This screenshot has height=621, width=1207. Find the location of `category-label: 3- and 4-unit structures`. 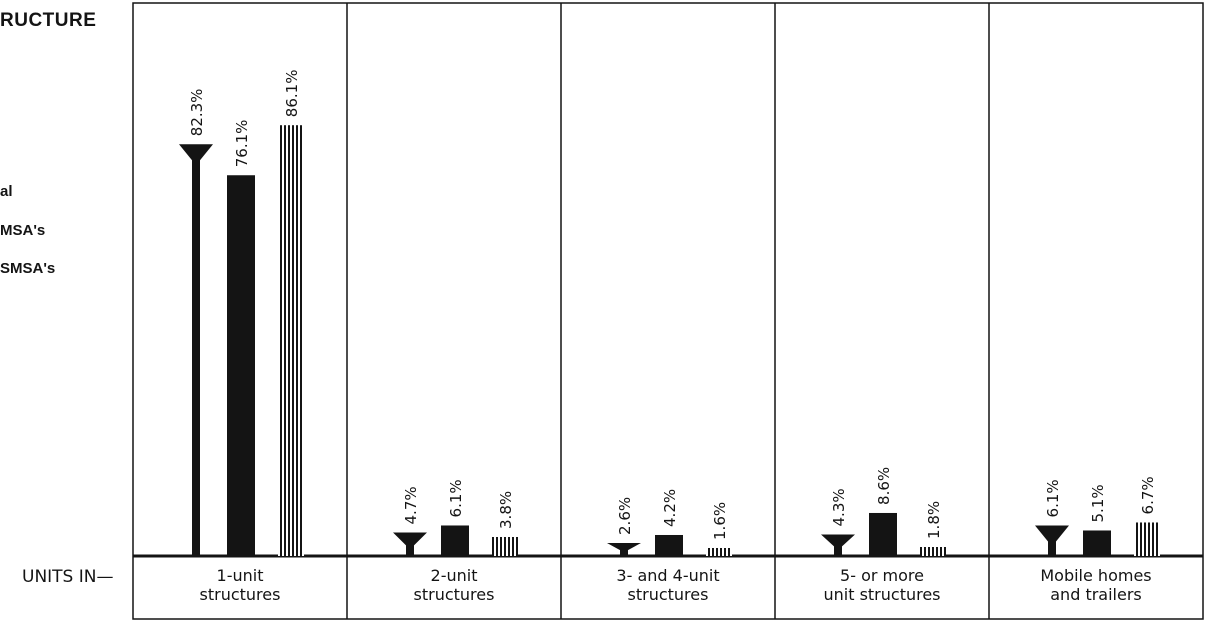

category-label: 3- and 4-unit structures is located at coordinates (668, 585).